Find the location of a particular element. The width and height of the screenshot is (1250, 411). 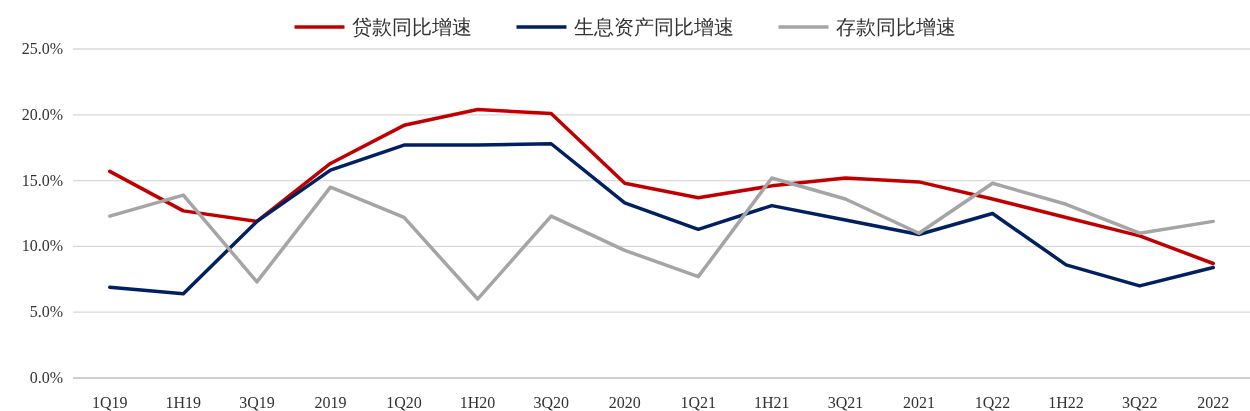

x-tick-label: 2021 is located at coordinates (918, 402).